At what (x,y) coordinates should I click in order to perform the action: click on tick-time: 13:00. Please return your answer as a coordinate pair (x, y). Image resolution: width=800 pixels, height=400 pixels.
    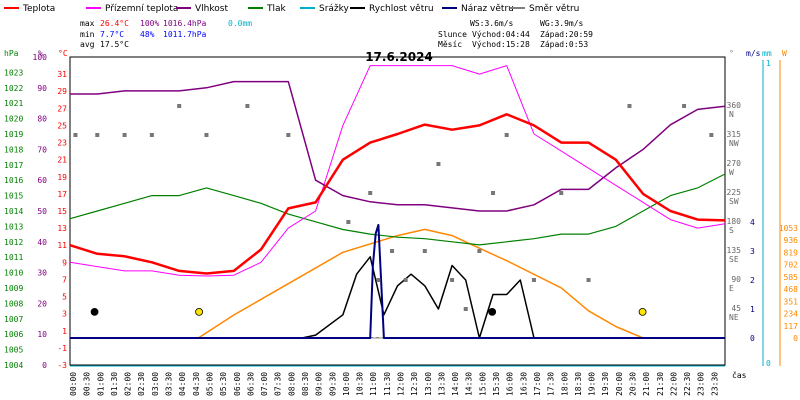
    Looking at the image, I should click on (428, 384).